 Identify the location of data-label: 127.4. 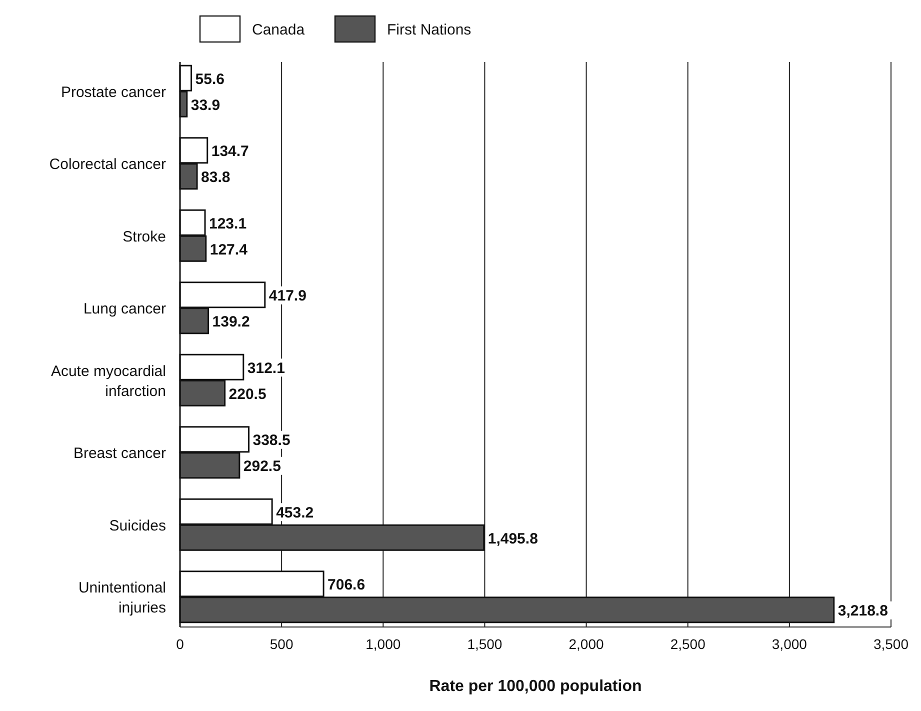
(229, 249).